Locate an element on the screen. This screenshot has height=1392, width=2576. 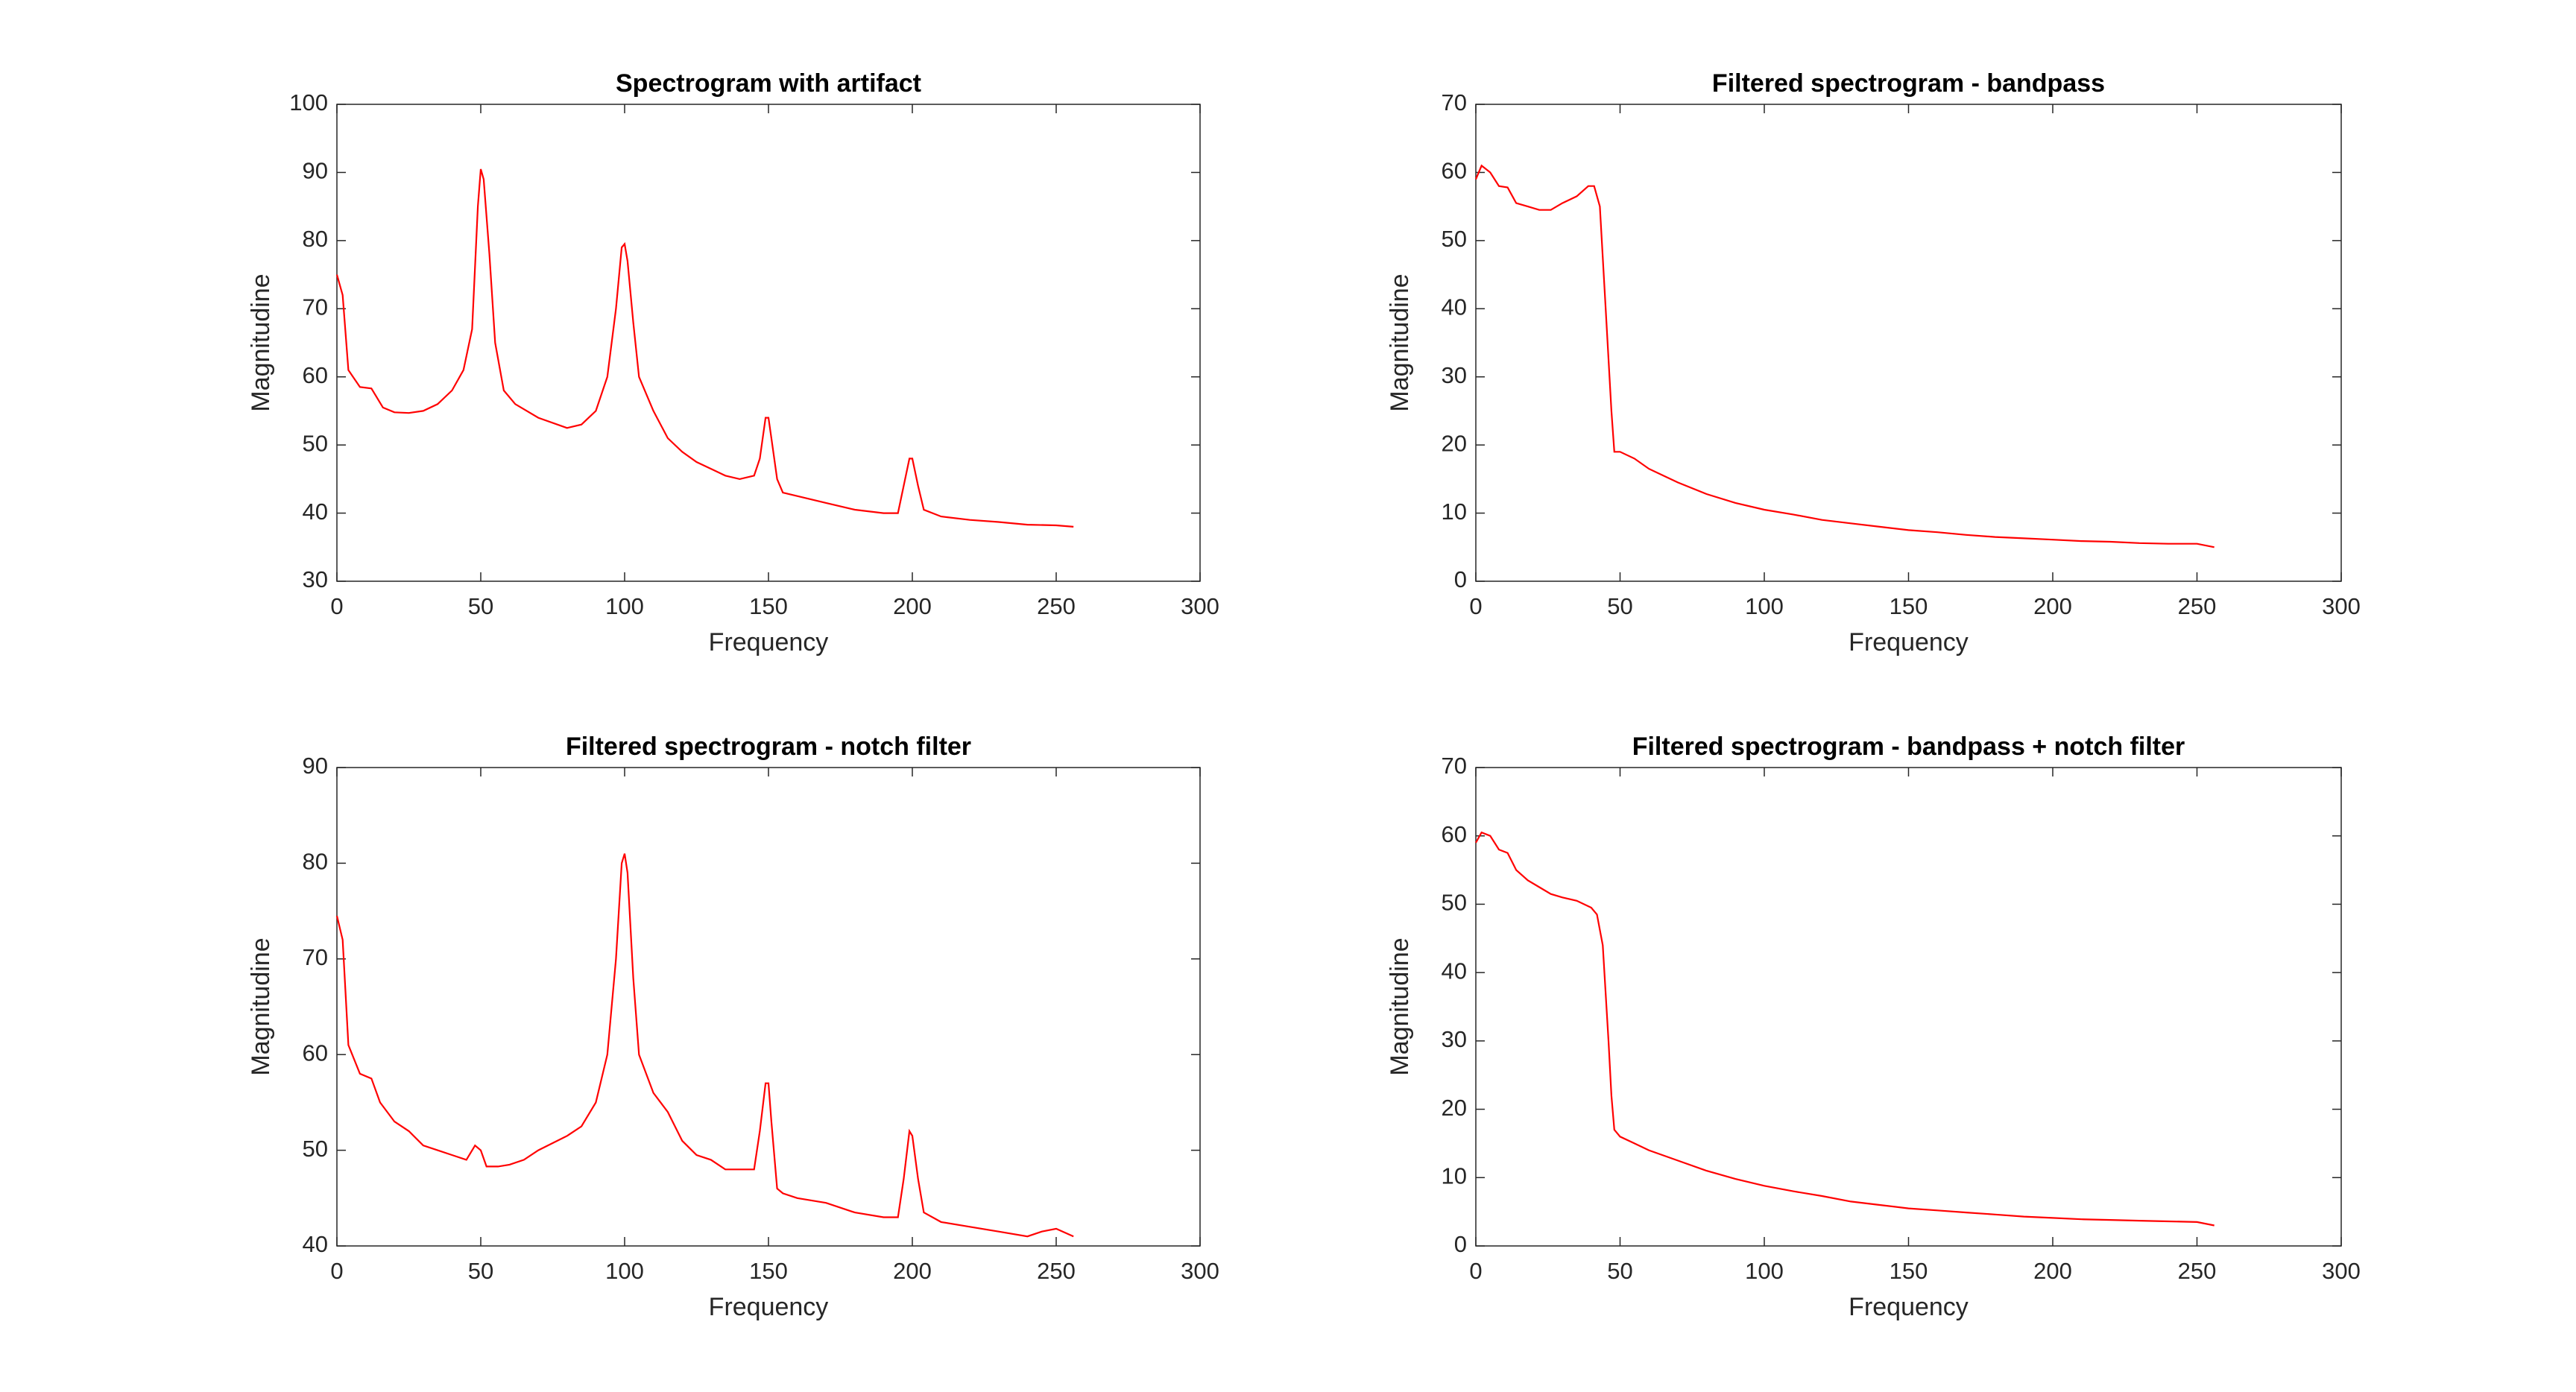
chart-title: Spectrogram with artifact is located at coordinates (768, 83).